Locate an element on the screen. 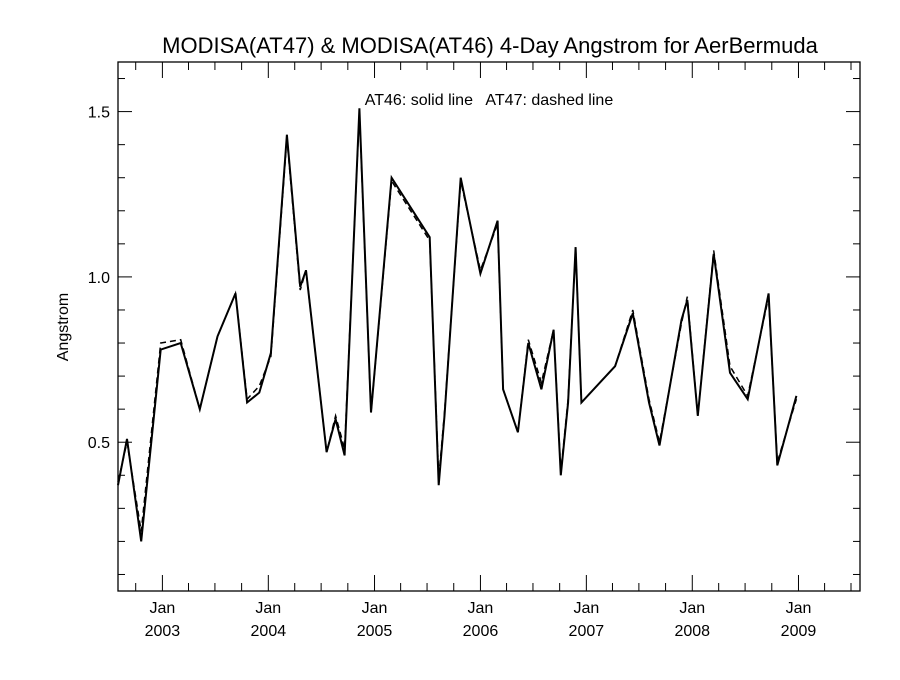 The width and height of the screenshot is (900, 680). y-tick-label: 0.5 is located at coordinates (99, 443).